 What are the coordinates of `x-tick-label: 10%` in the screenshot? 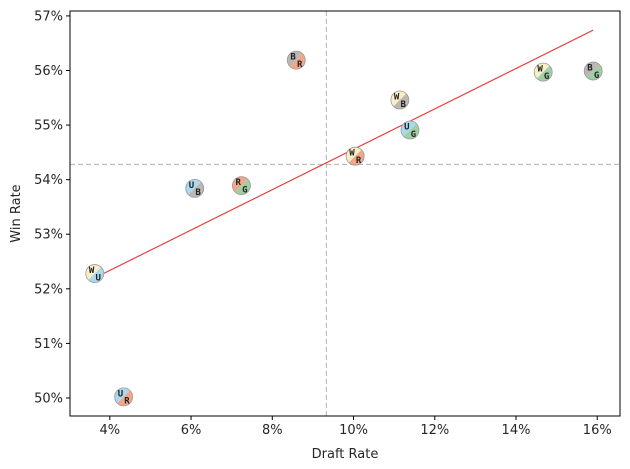 It's located at (353, 430).